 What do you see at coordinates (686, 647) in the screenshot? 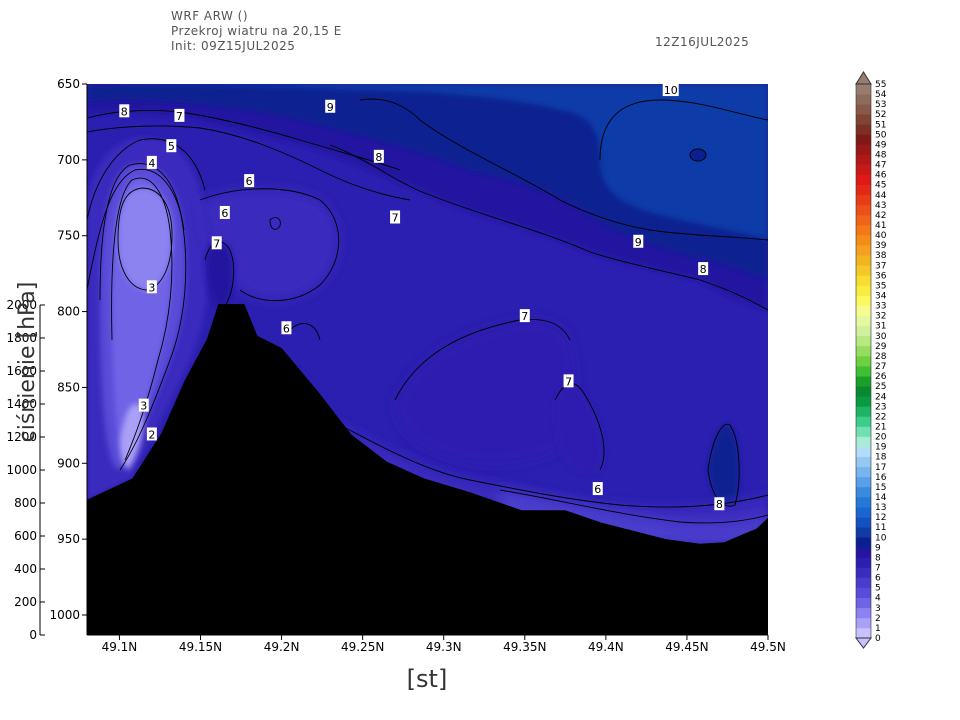
I see `x-tick-label: 49.45N` at bounding box center [686, 647].